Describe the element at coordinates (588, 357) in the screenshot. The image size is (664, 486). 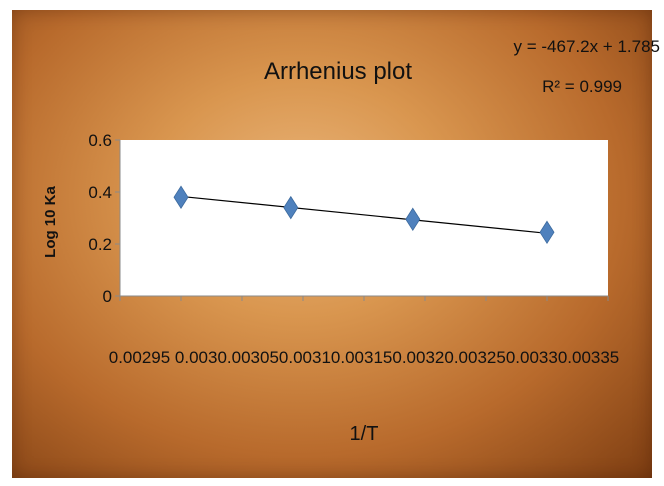
I see `x-tick-label: 0.00335` at that location.